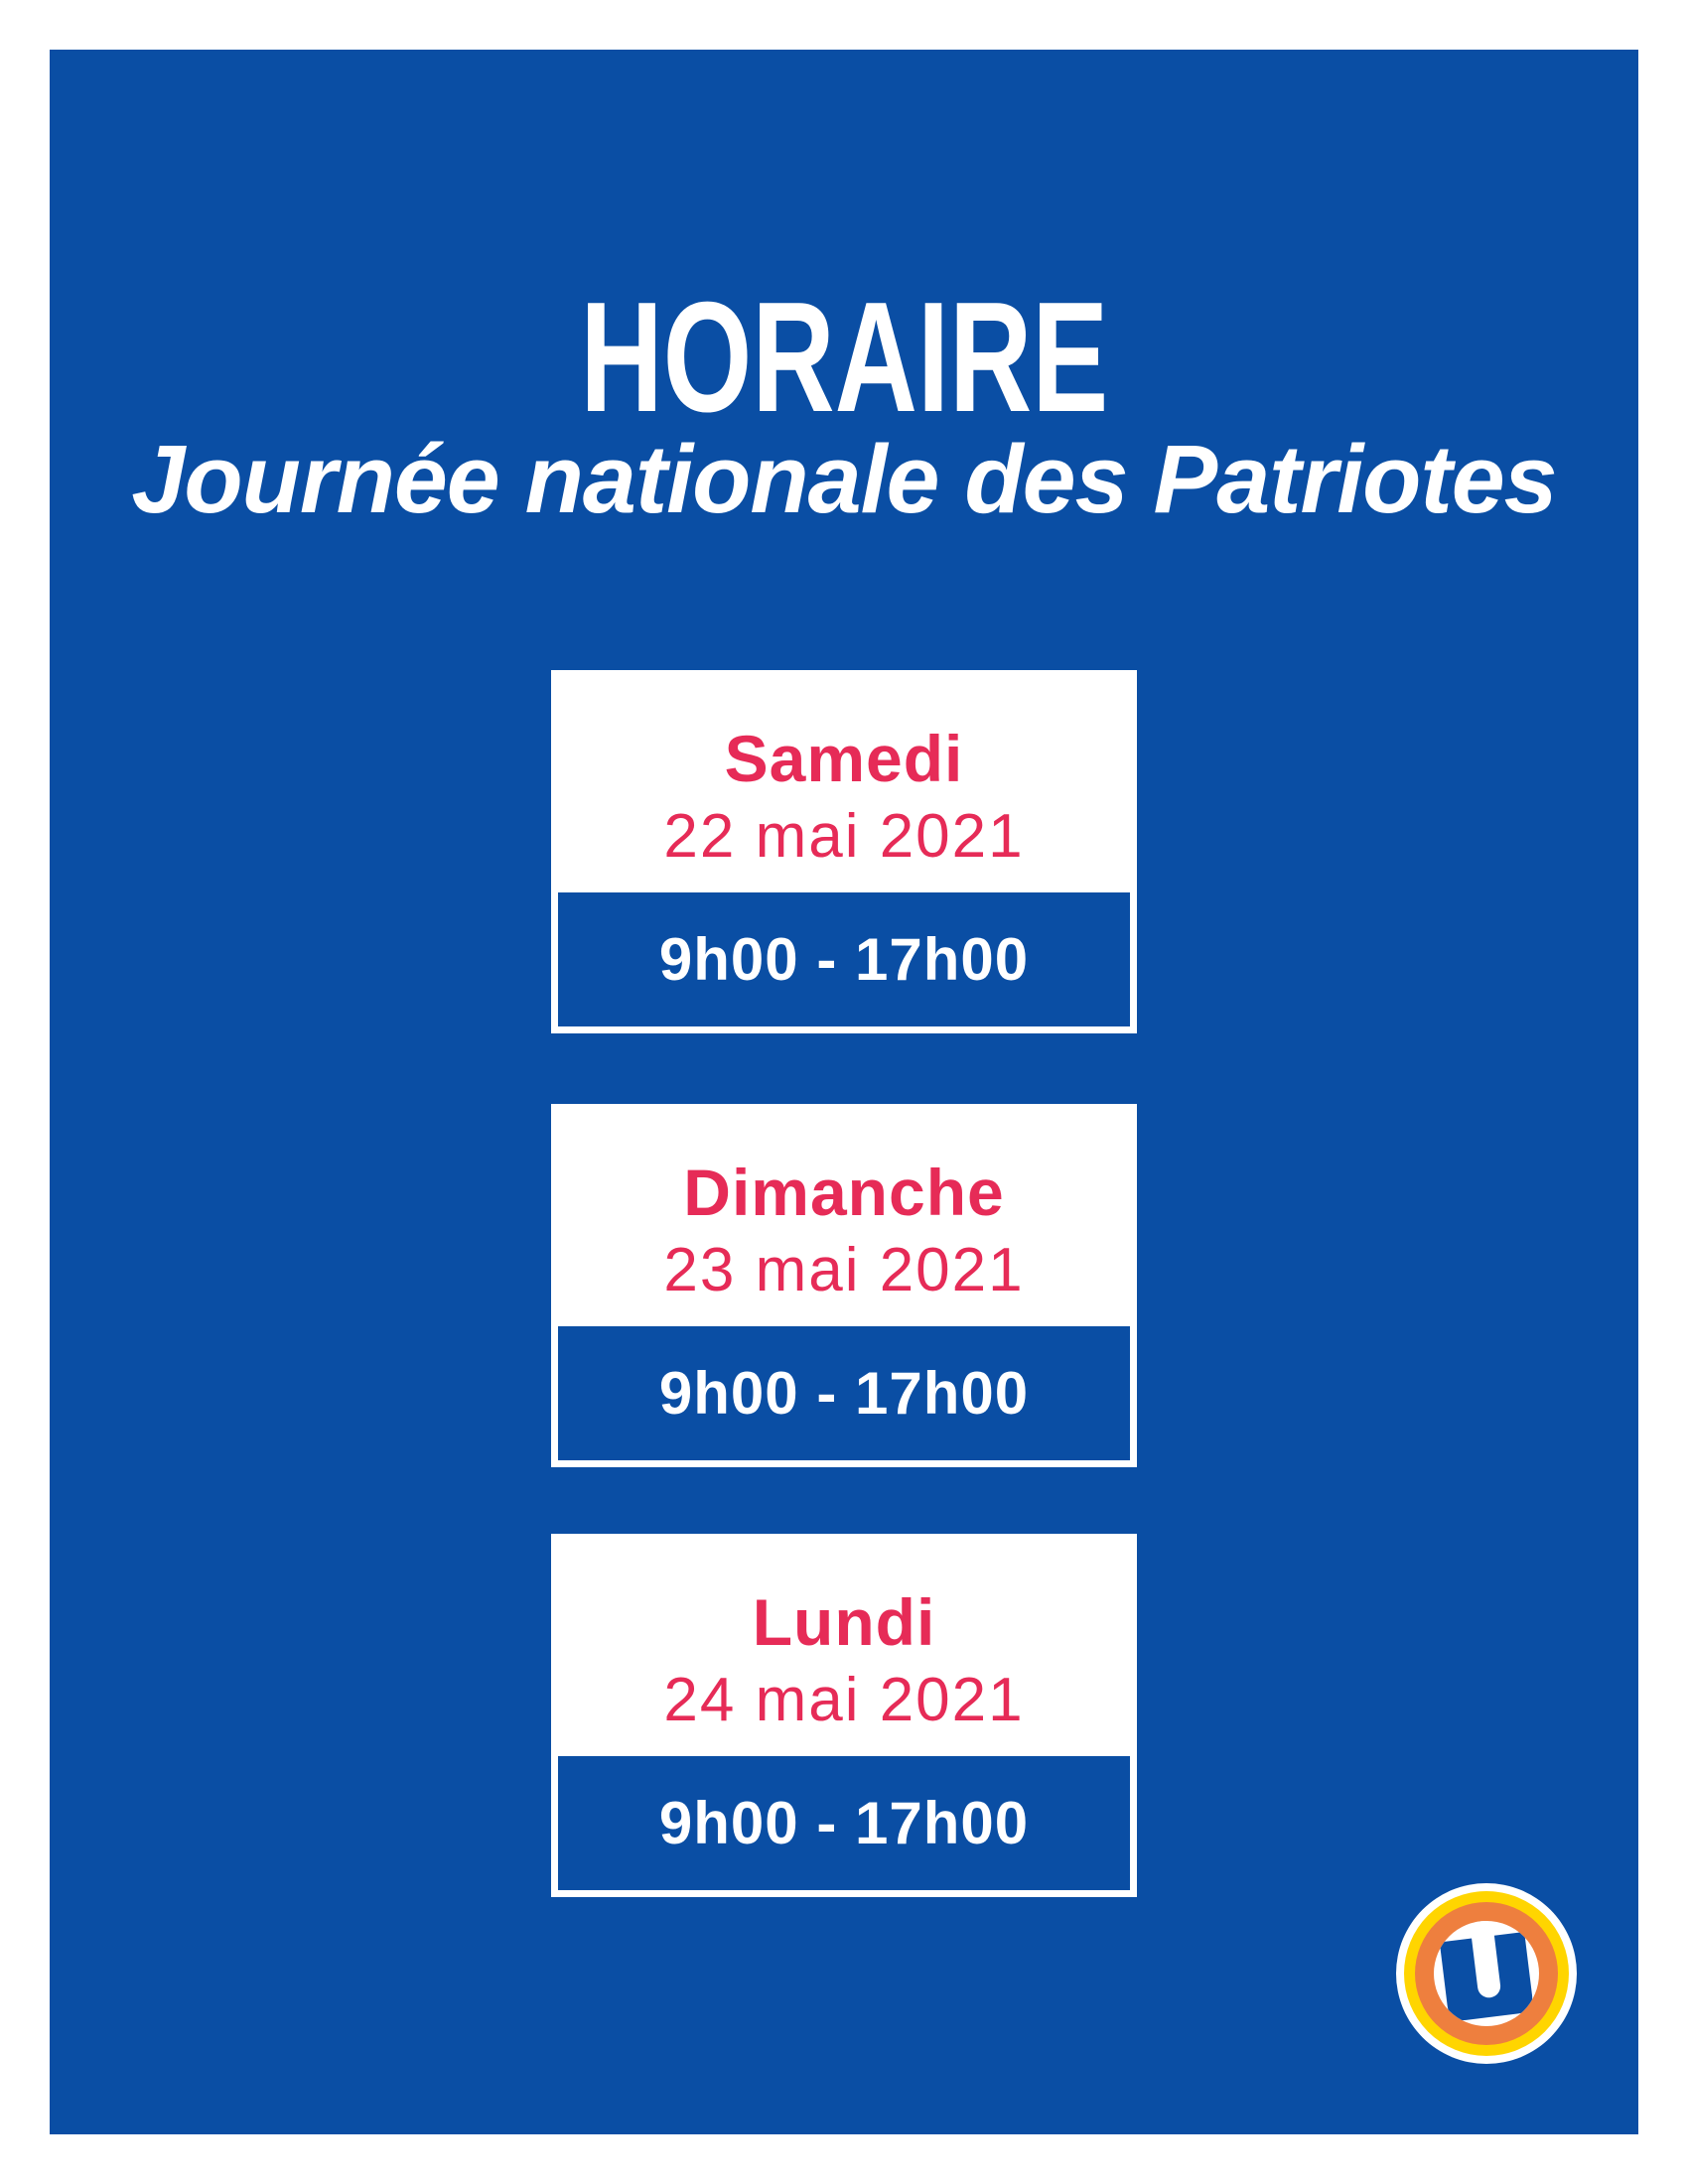 This screenshot has width=1688, height=2184. I want to click on logo-letter-u-icon, so click(1486, 1971).